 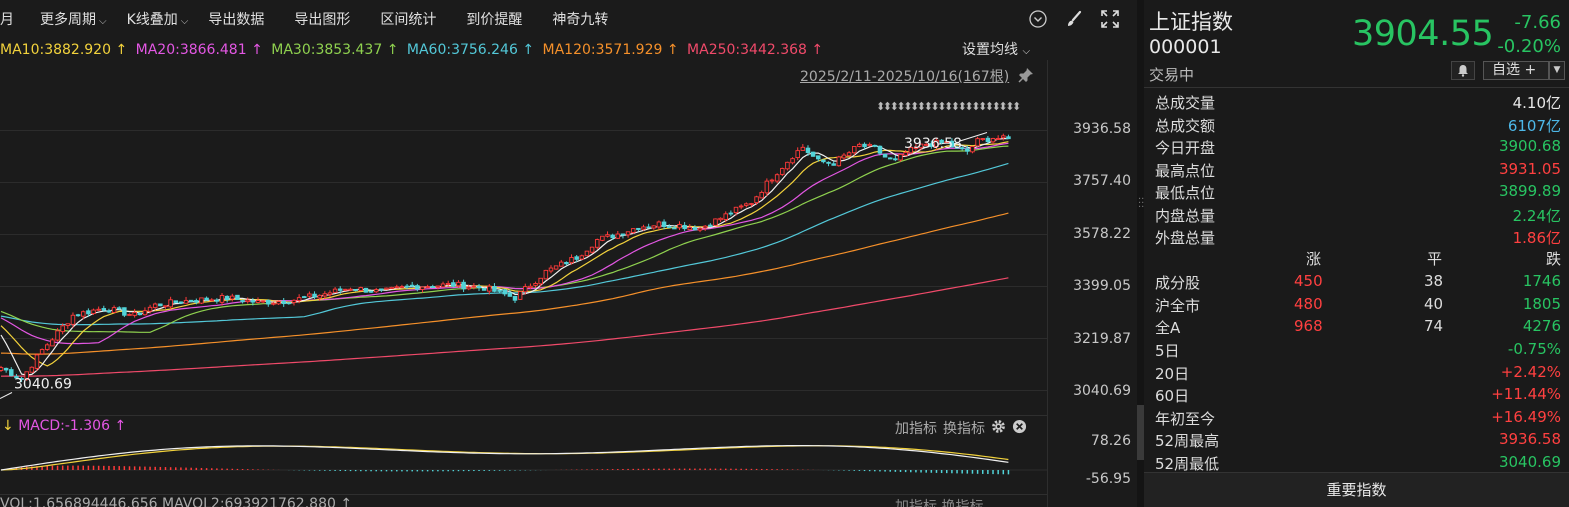 I want to click on add-indicator-button: 加指标, so click(x=916, y=429).